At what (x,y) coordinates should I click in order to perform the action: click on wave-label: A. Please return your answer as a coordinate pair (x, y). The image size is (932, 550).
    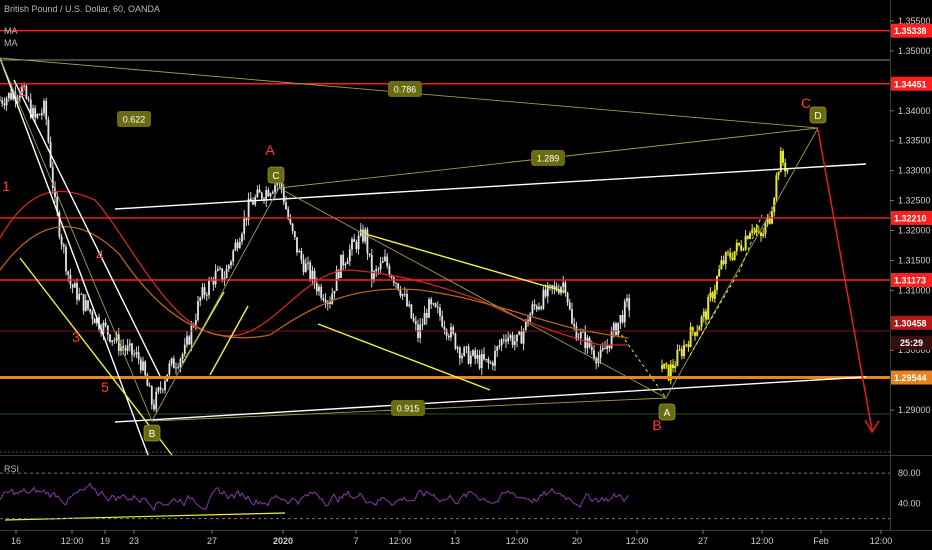
    Looking at the image, I should click on (270, 150).